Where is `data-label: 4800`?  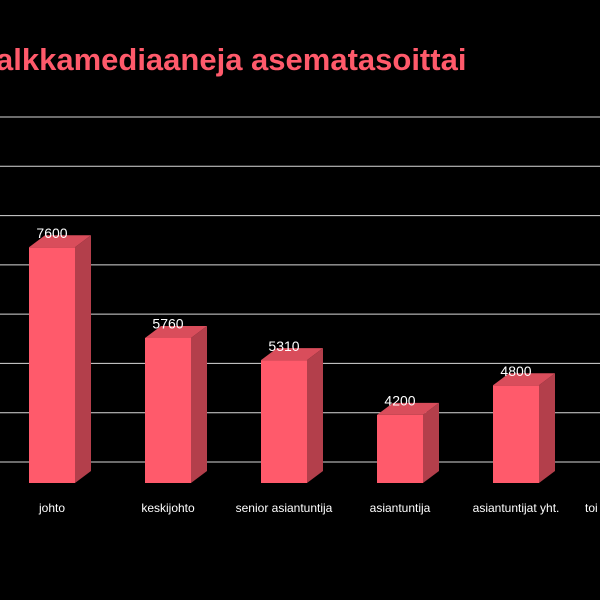
data-label: 4800 is located at coordinates (515, 371).